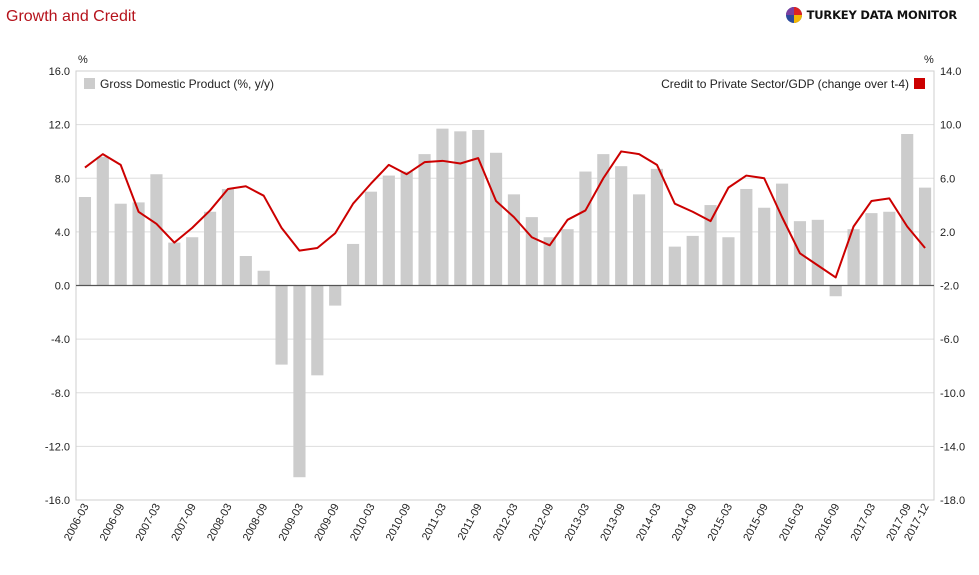  Describe the element at coordinates (59, 126) in the screenshot. I see `left-tick-label: 12.0` at that location.